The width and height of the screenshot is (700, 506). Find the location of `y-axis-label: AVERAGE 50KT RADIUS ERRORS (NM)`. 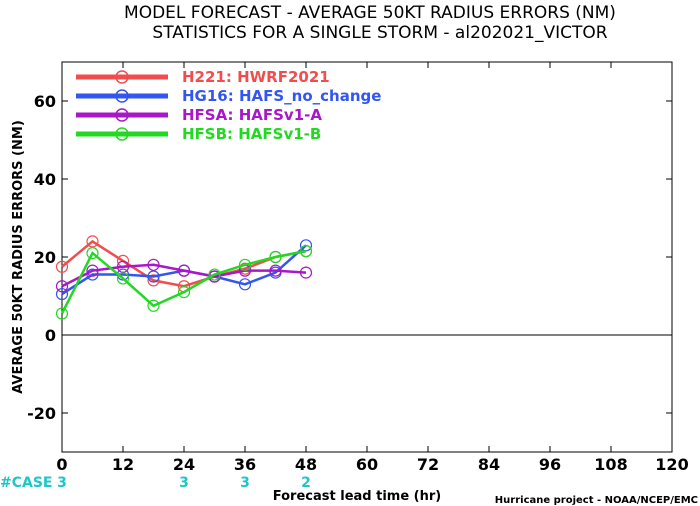

y-axis-label: AVERAGE 50KT RADIUS ERRORS (NM) is located at coordinates (18, 257).